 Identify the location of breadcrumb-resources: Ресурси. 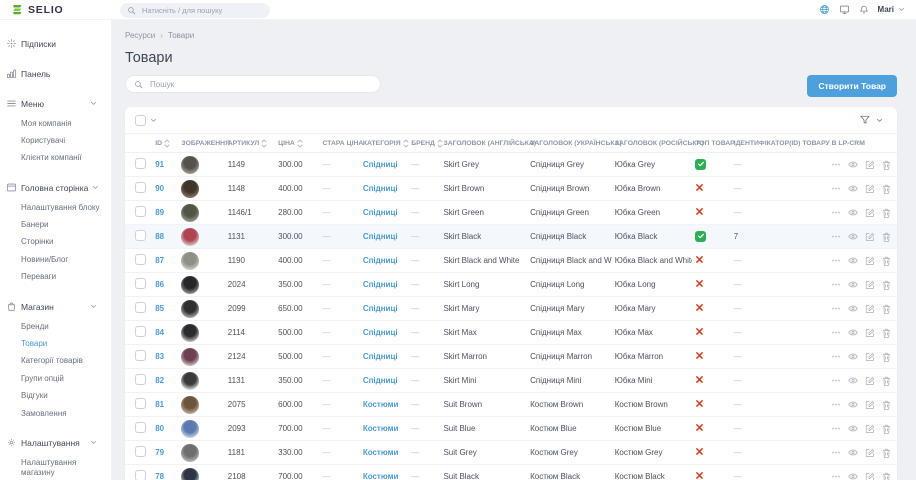
(140, 35).